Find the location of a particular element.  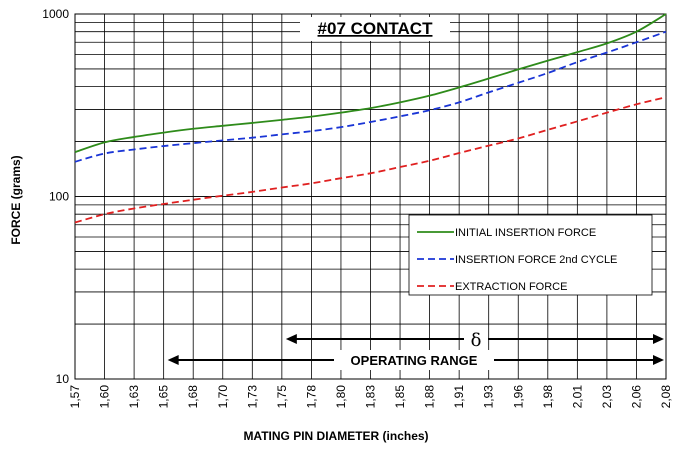

delta-label-bg is located at coordinates (476, 339).